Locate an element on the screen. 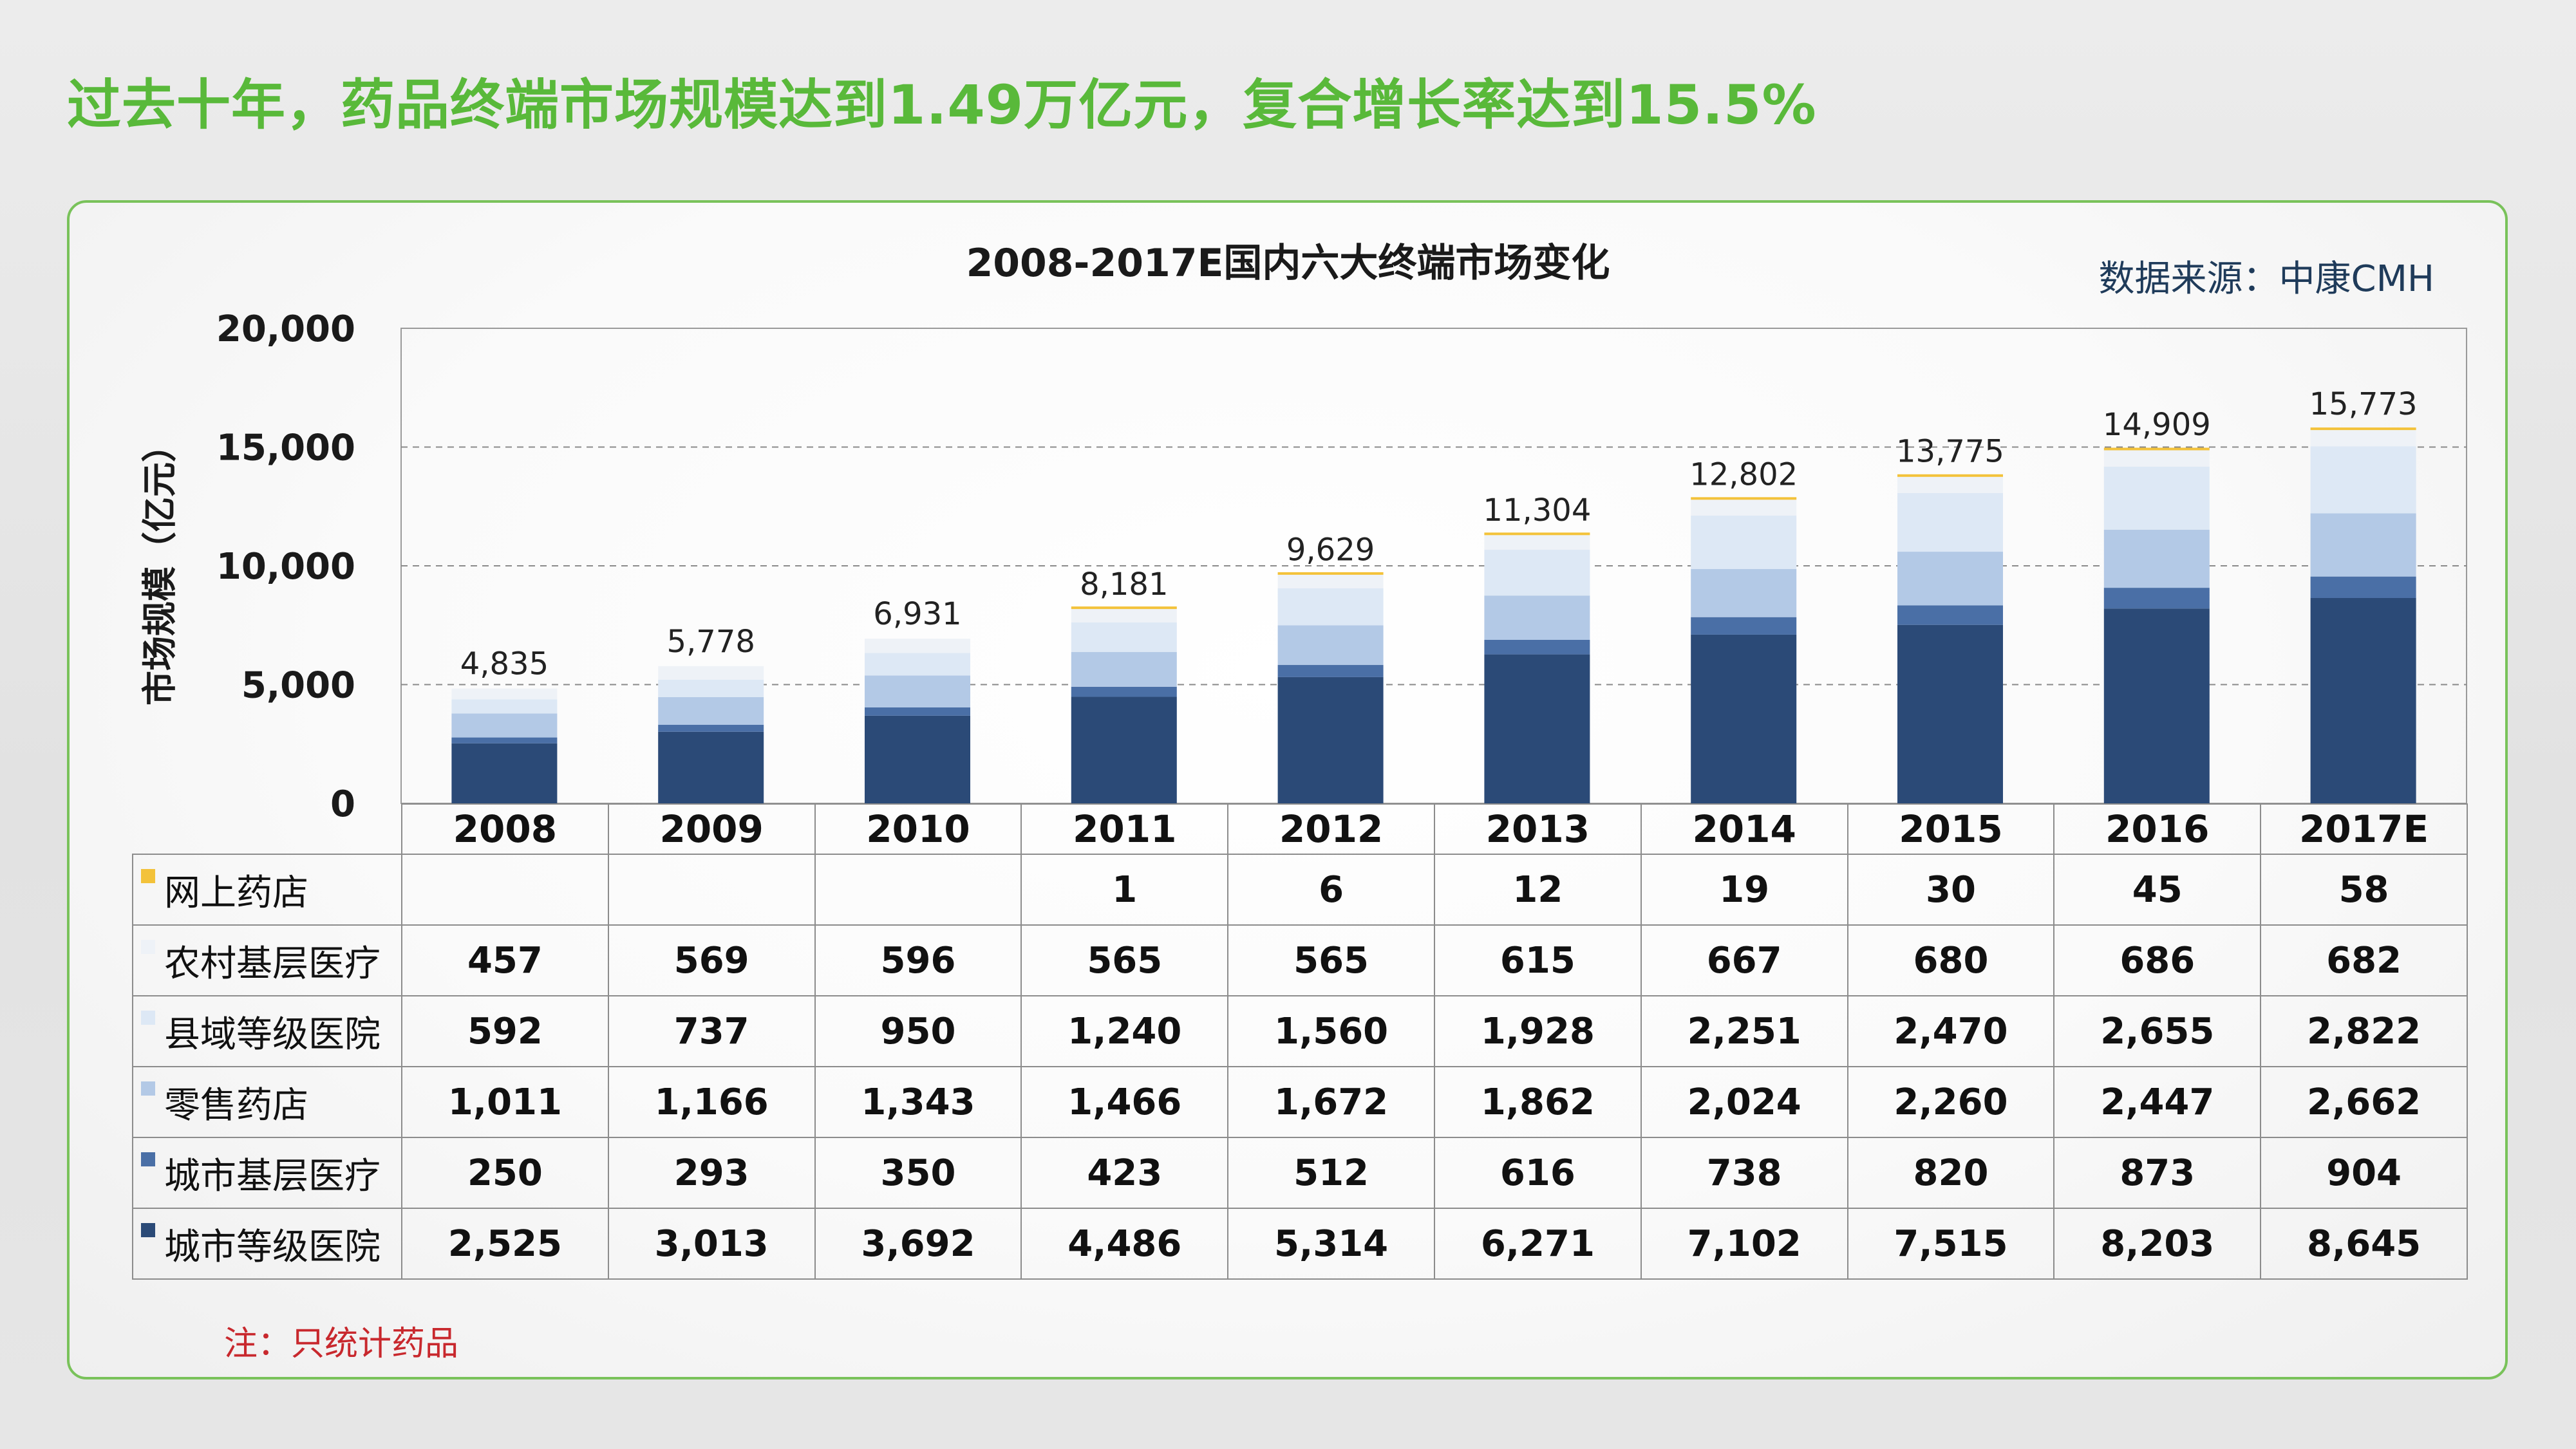  table-cell: 2,447 is located at coordinates (2157, 1102).